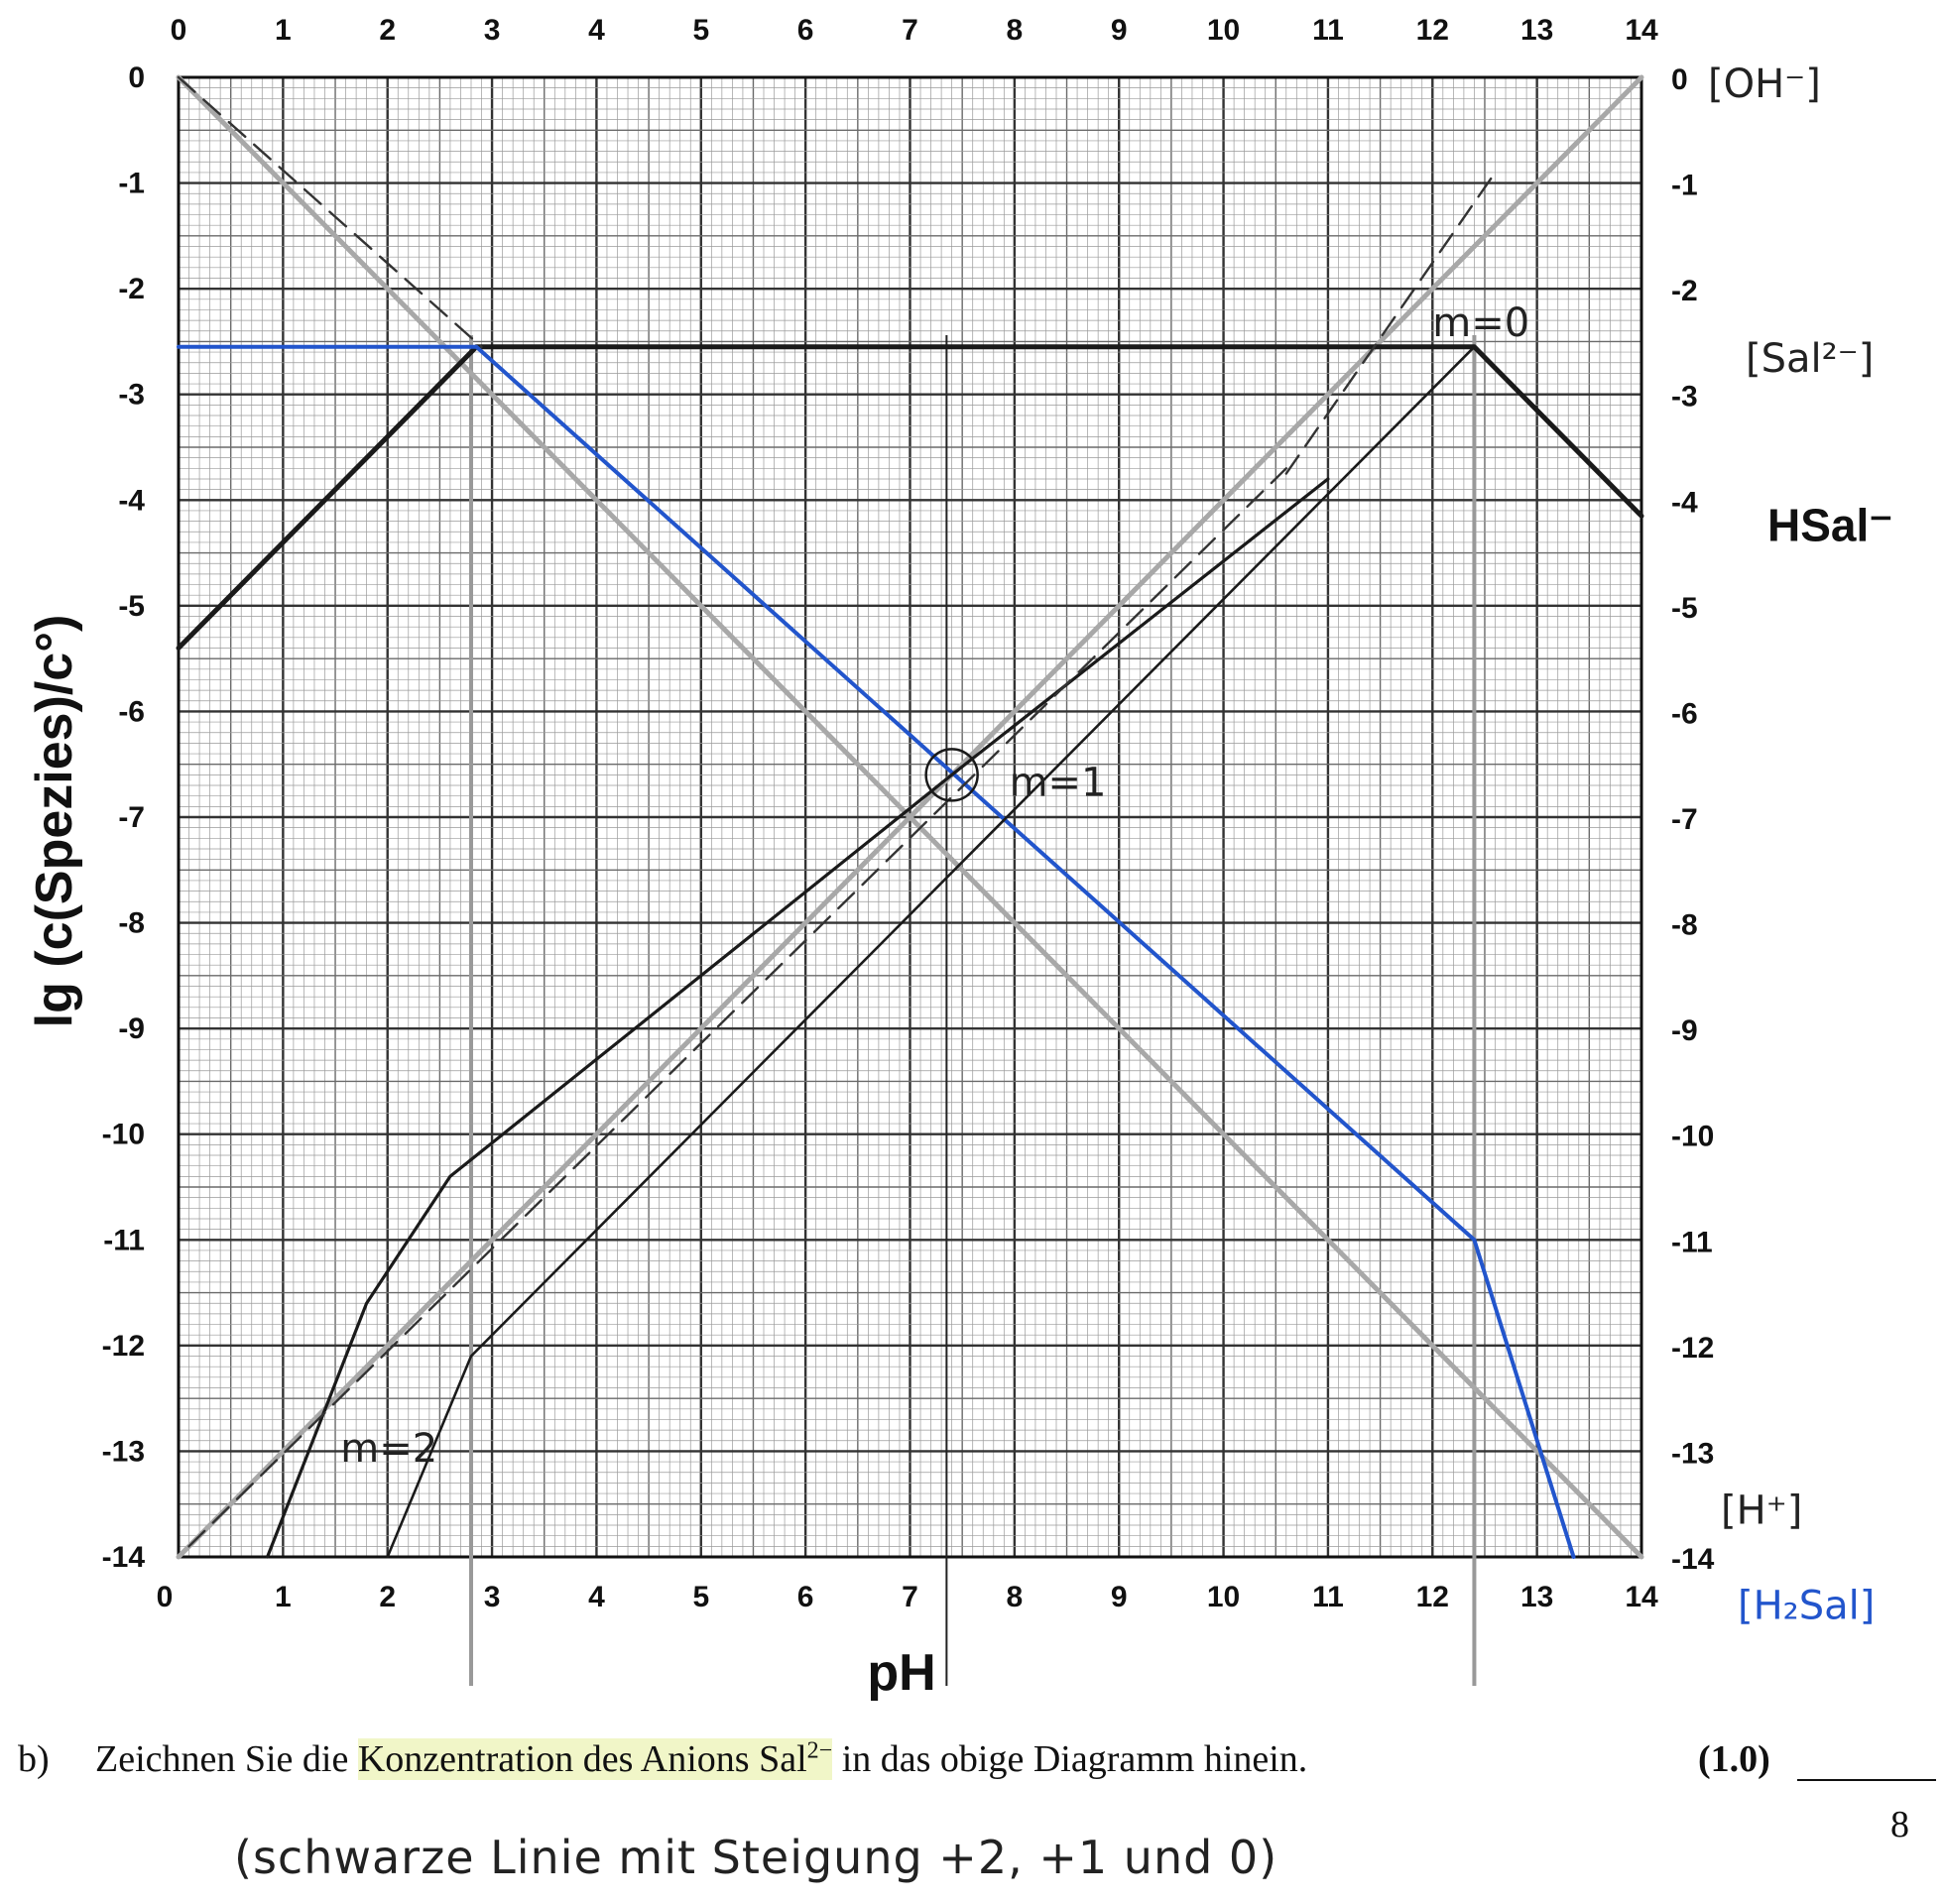  What do you see at coordinates (910, 1597) in the screenshot?
I see `x-tick-label: 7` at bounding box center [910, 1597].